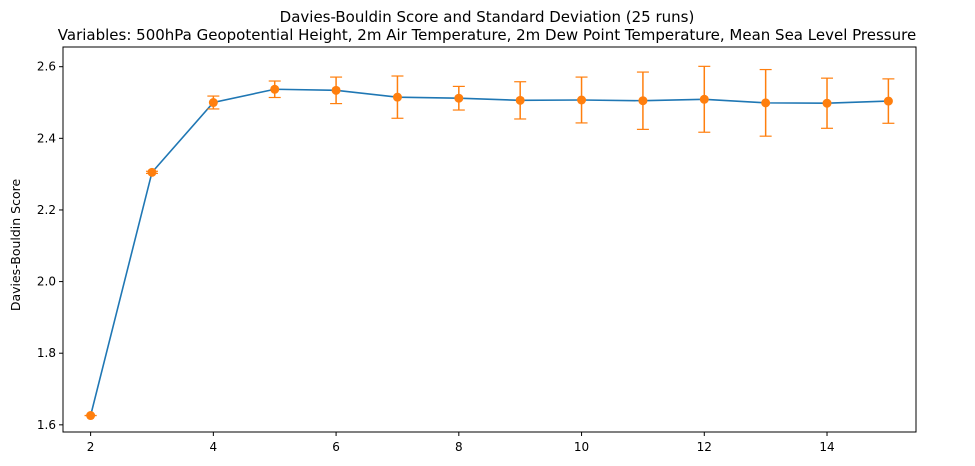  I want to click on x-tick-label: 8, so click(459, 447).